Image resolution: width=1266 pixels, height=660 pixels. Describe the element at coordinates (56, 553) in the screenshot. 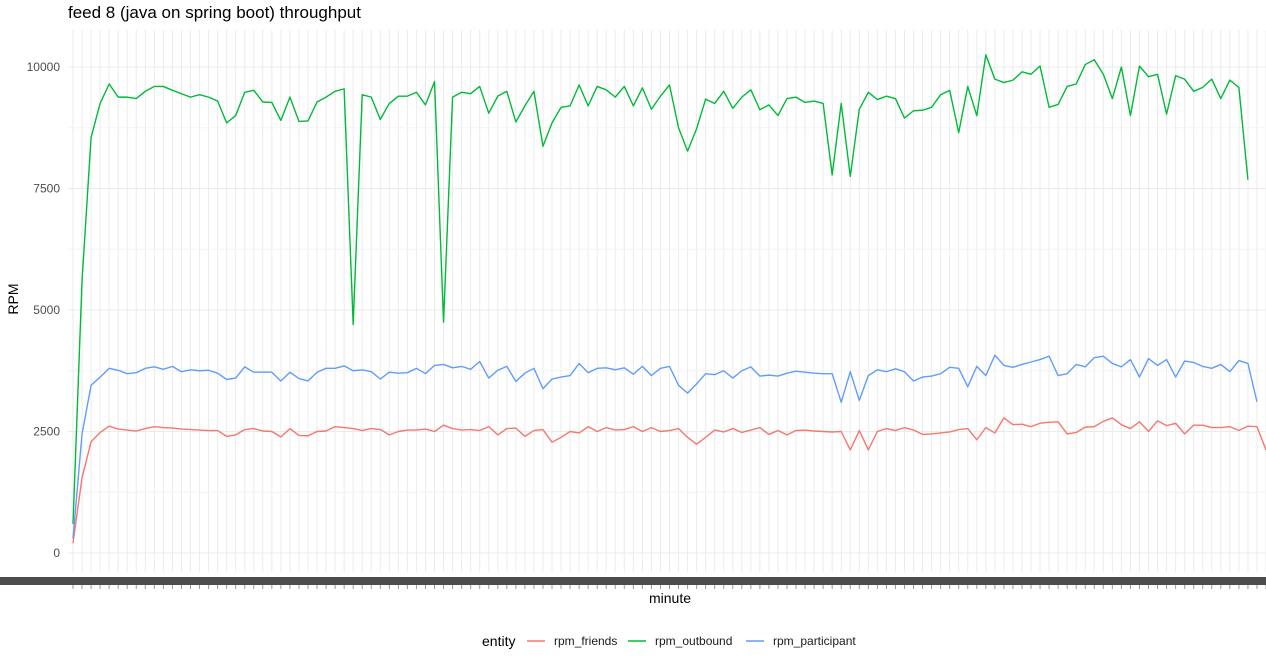

I see `y-tick-label: 0` at that location.